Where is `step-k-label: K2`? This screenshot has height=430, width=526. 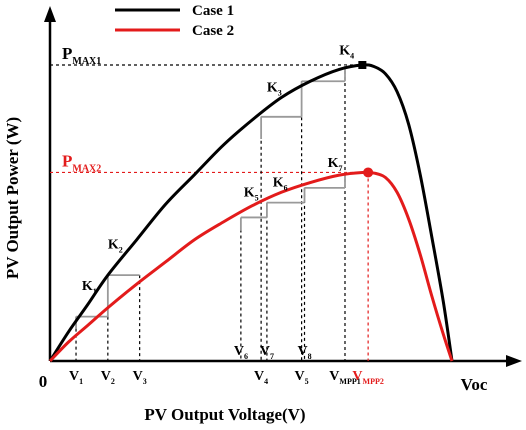
step-k-label: K2 is located at coordinates (115, 246).